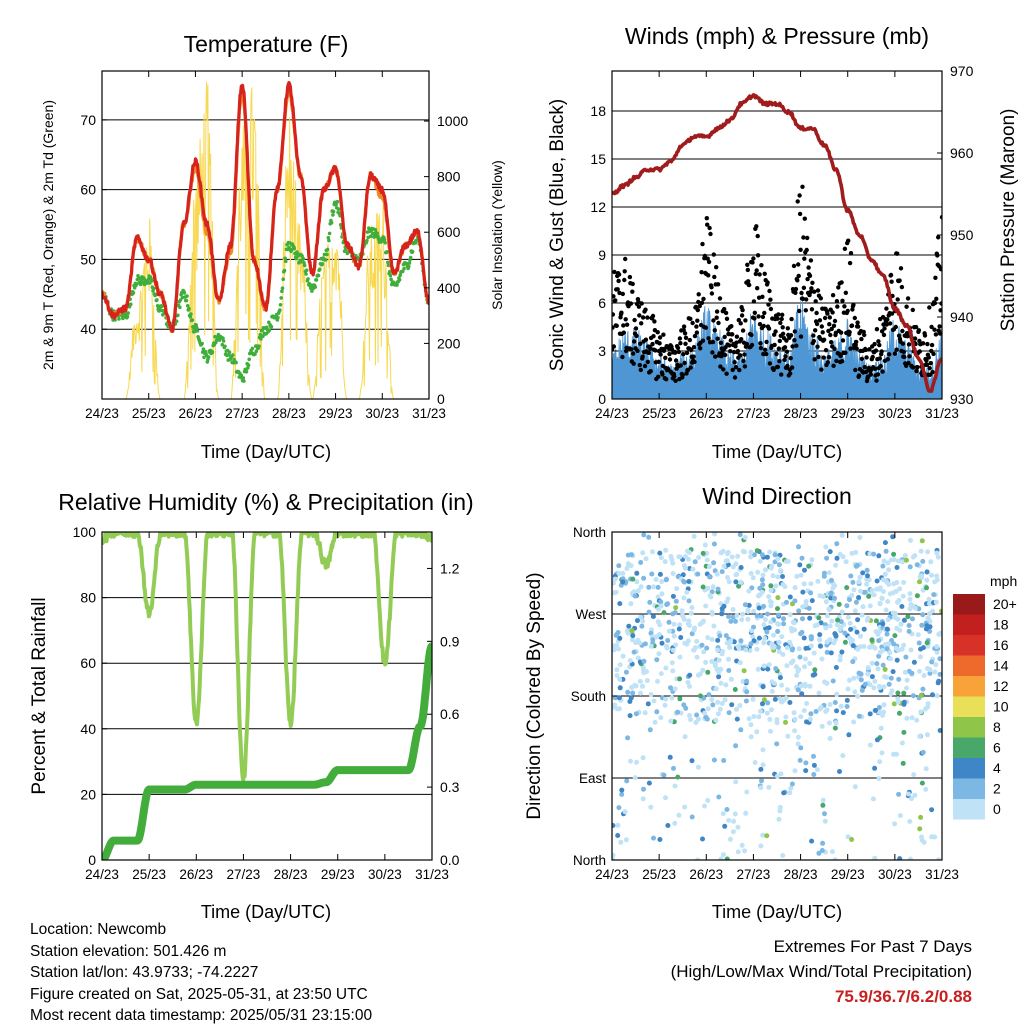 The width and height of the screenshot is (1024, 1027). I want to click on x-tick-label: 31/23, so click(432, 874).